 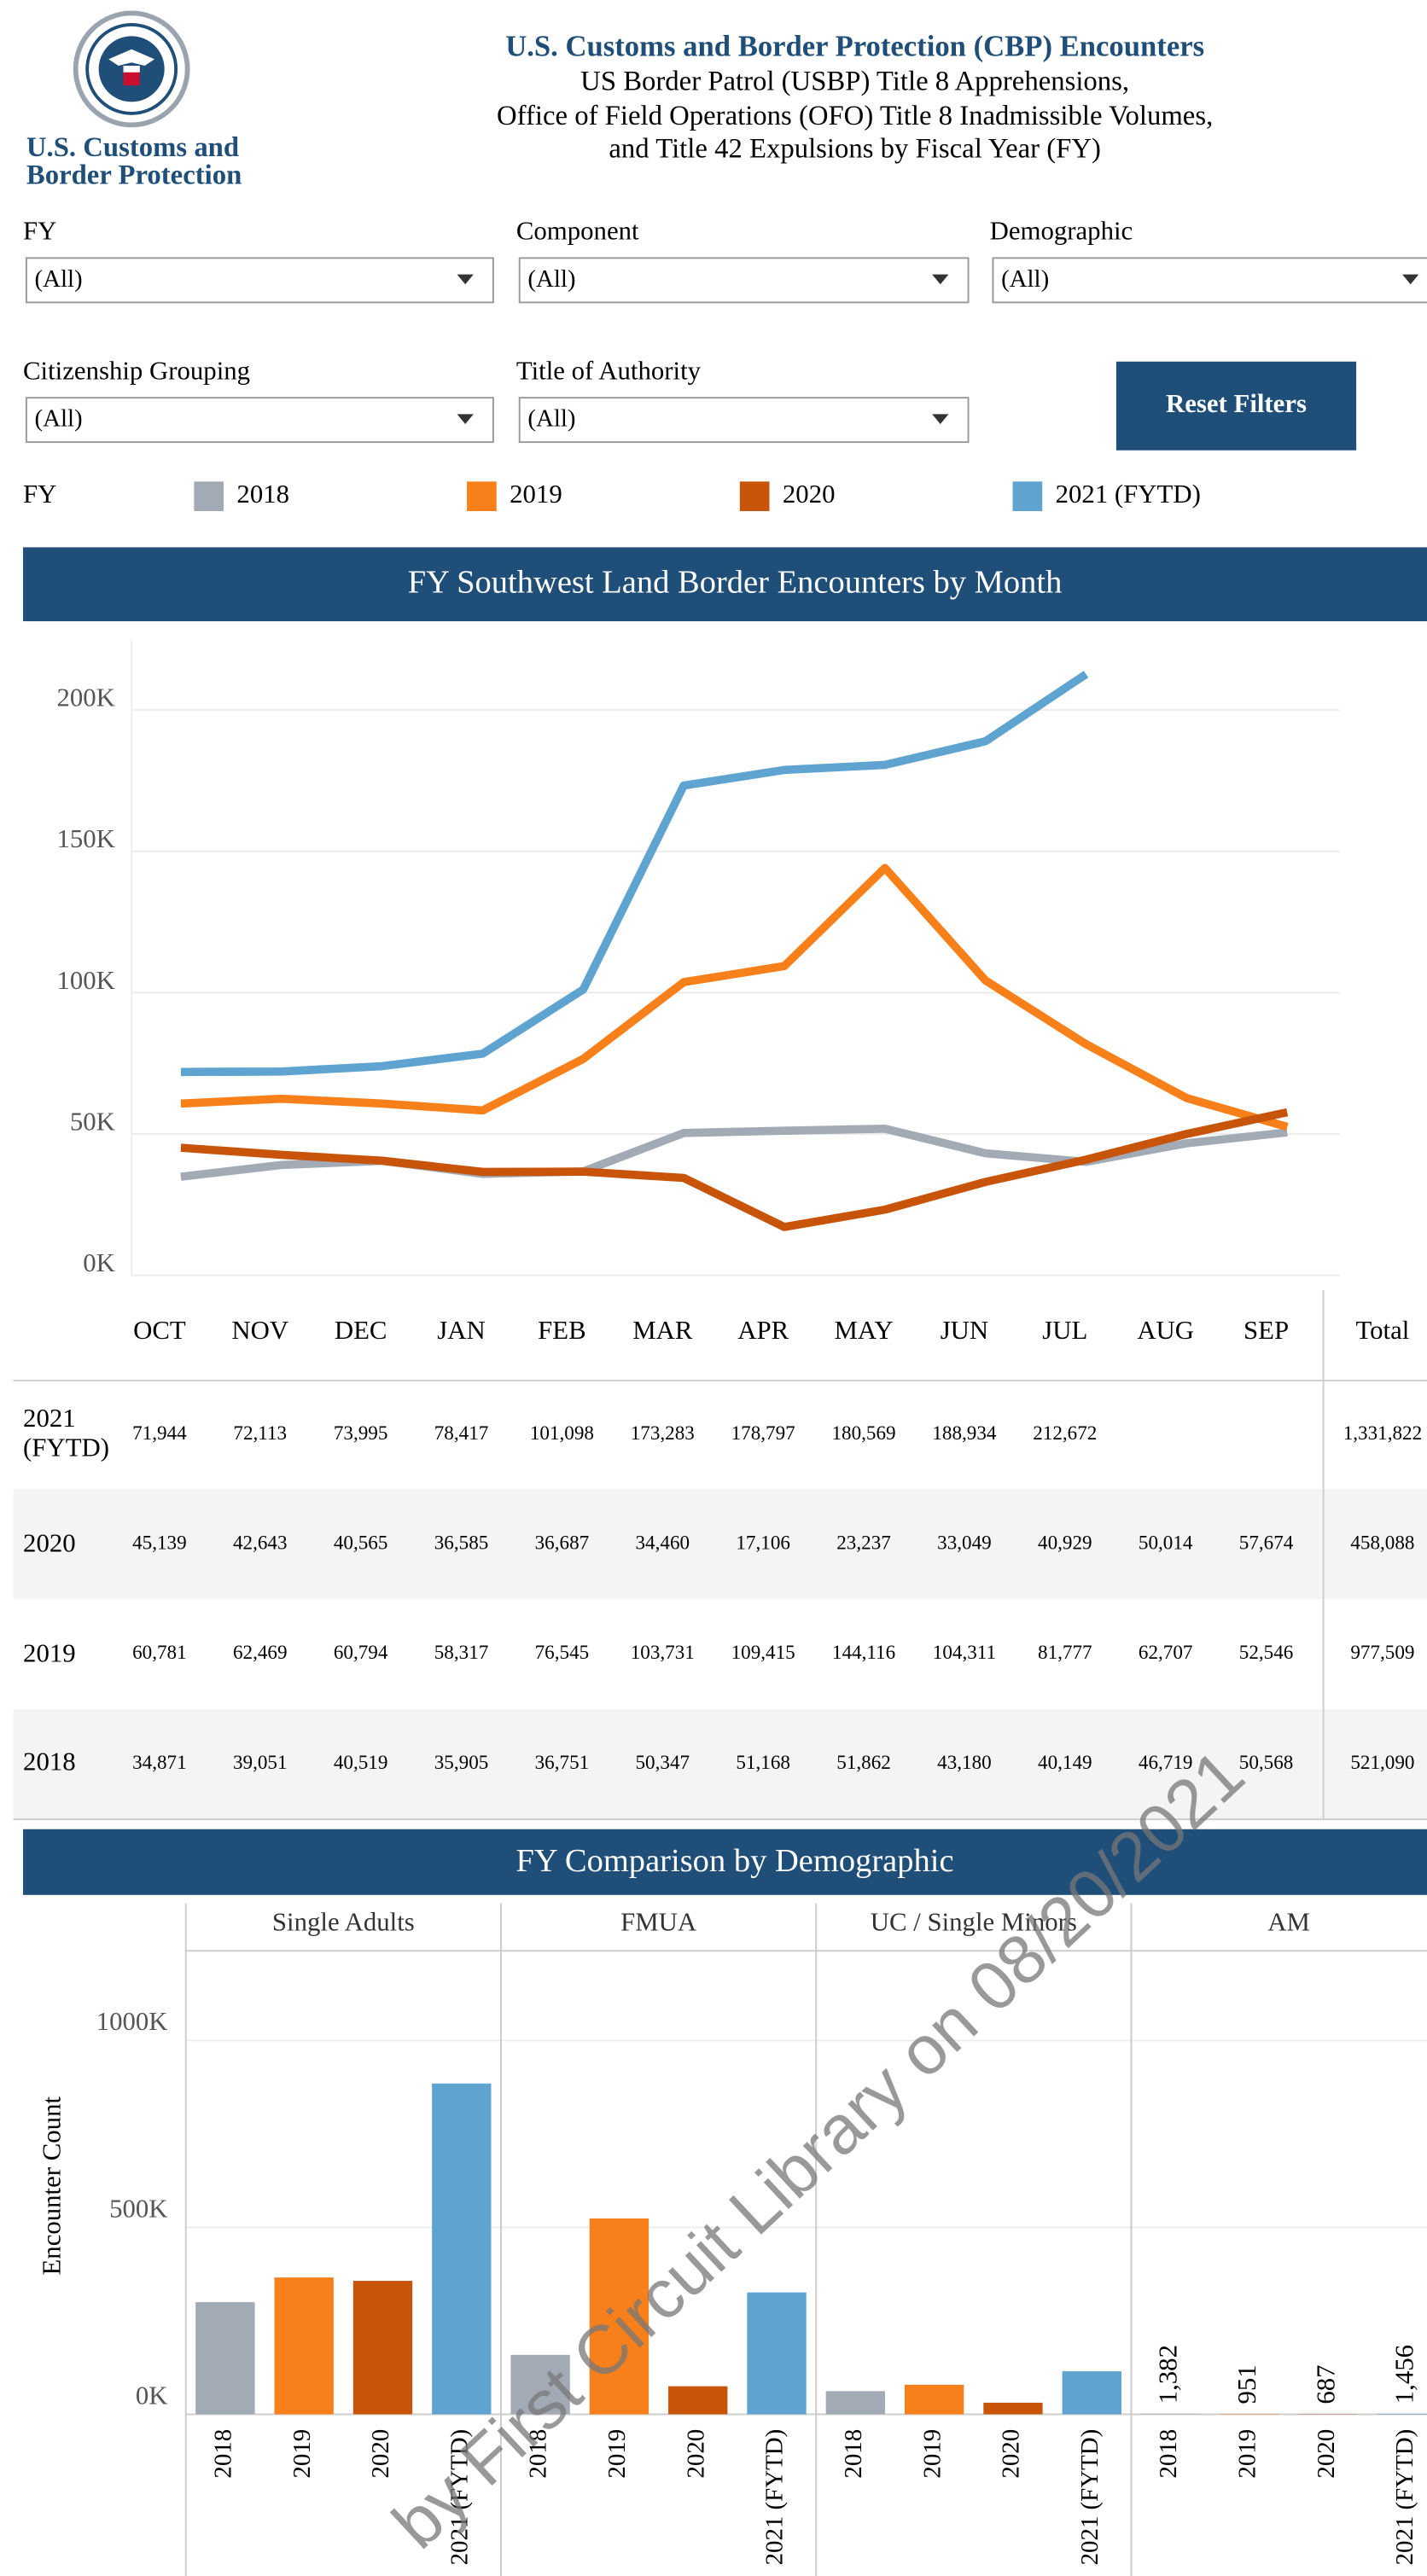 I want to click on y-tick-label: 50K, so click(x=92, y=1122).